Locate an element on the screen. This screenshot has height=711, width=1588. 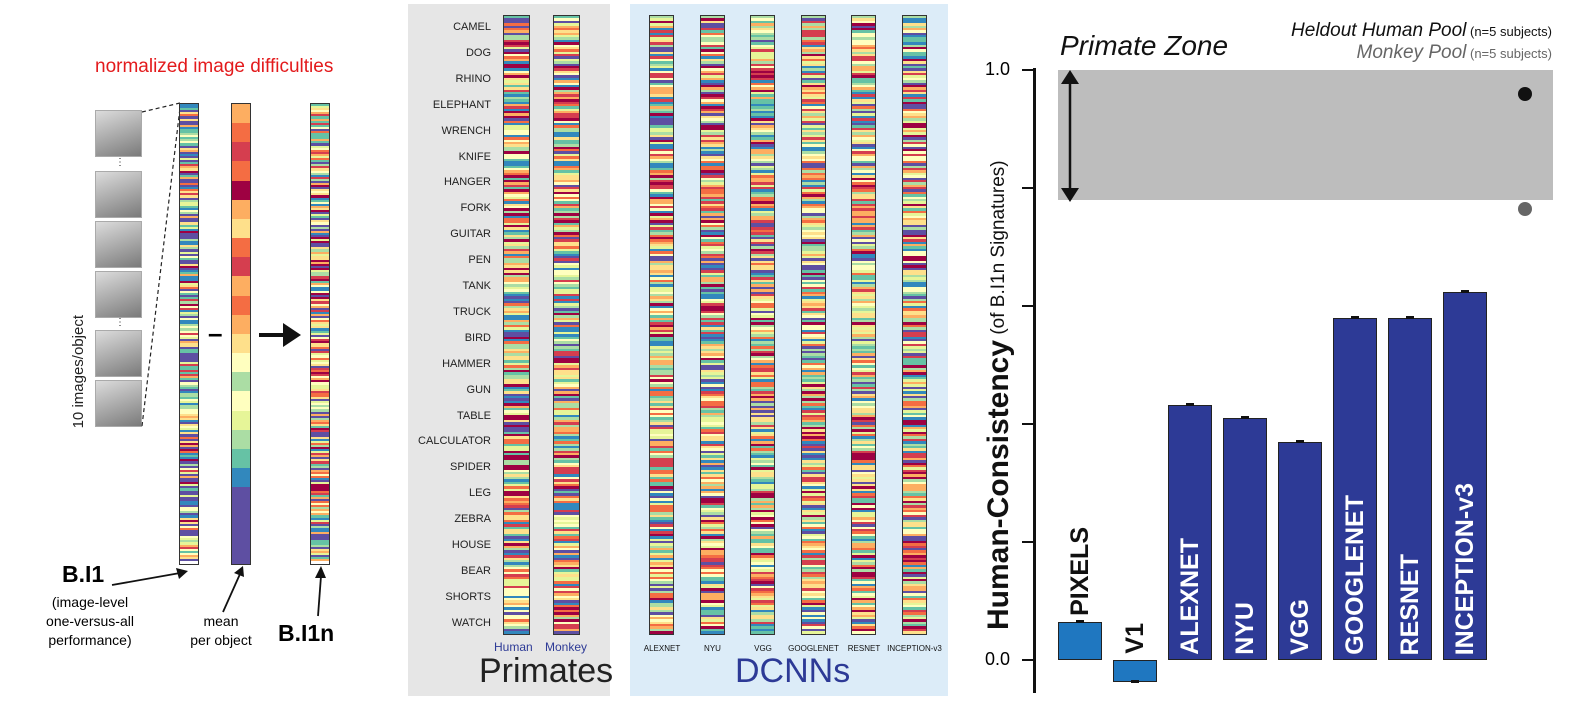
primate-zone is located at coordinates (1305, 135).